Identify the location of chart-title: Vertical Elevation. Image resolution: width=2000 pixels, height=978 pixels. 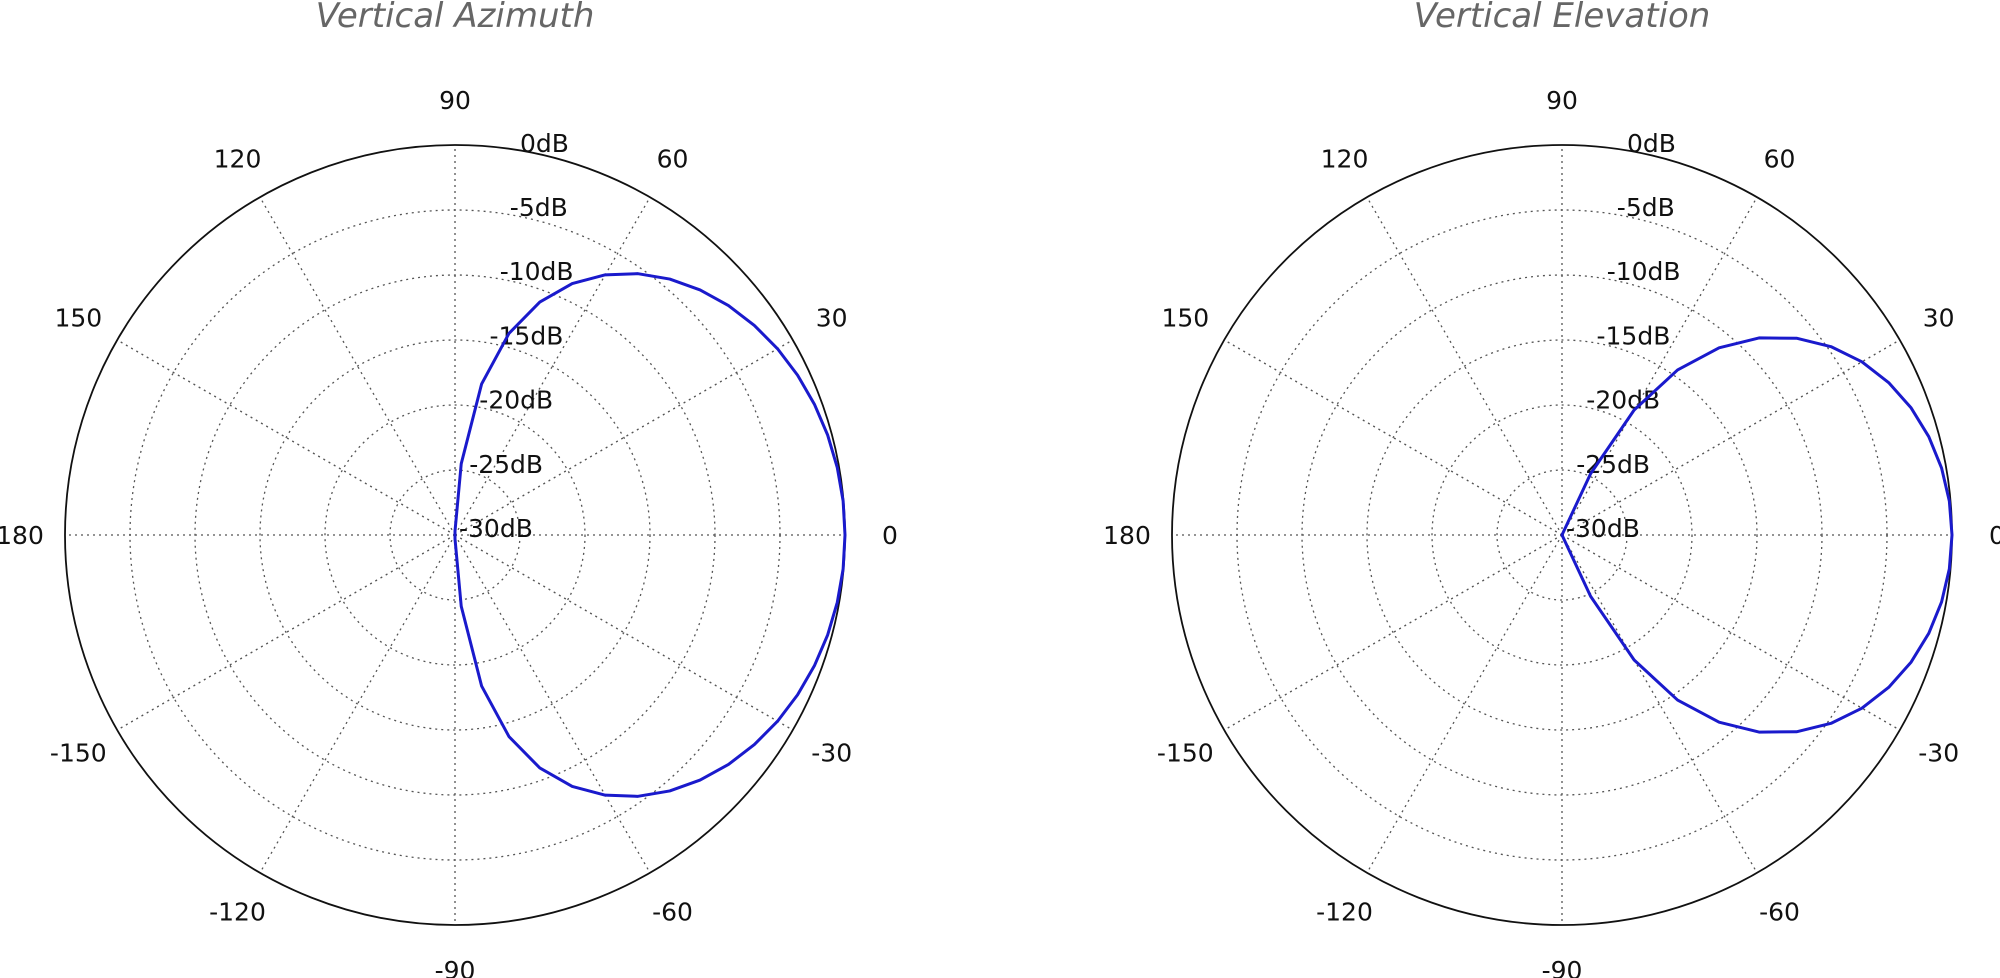
(1562, 18).